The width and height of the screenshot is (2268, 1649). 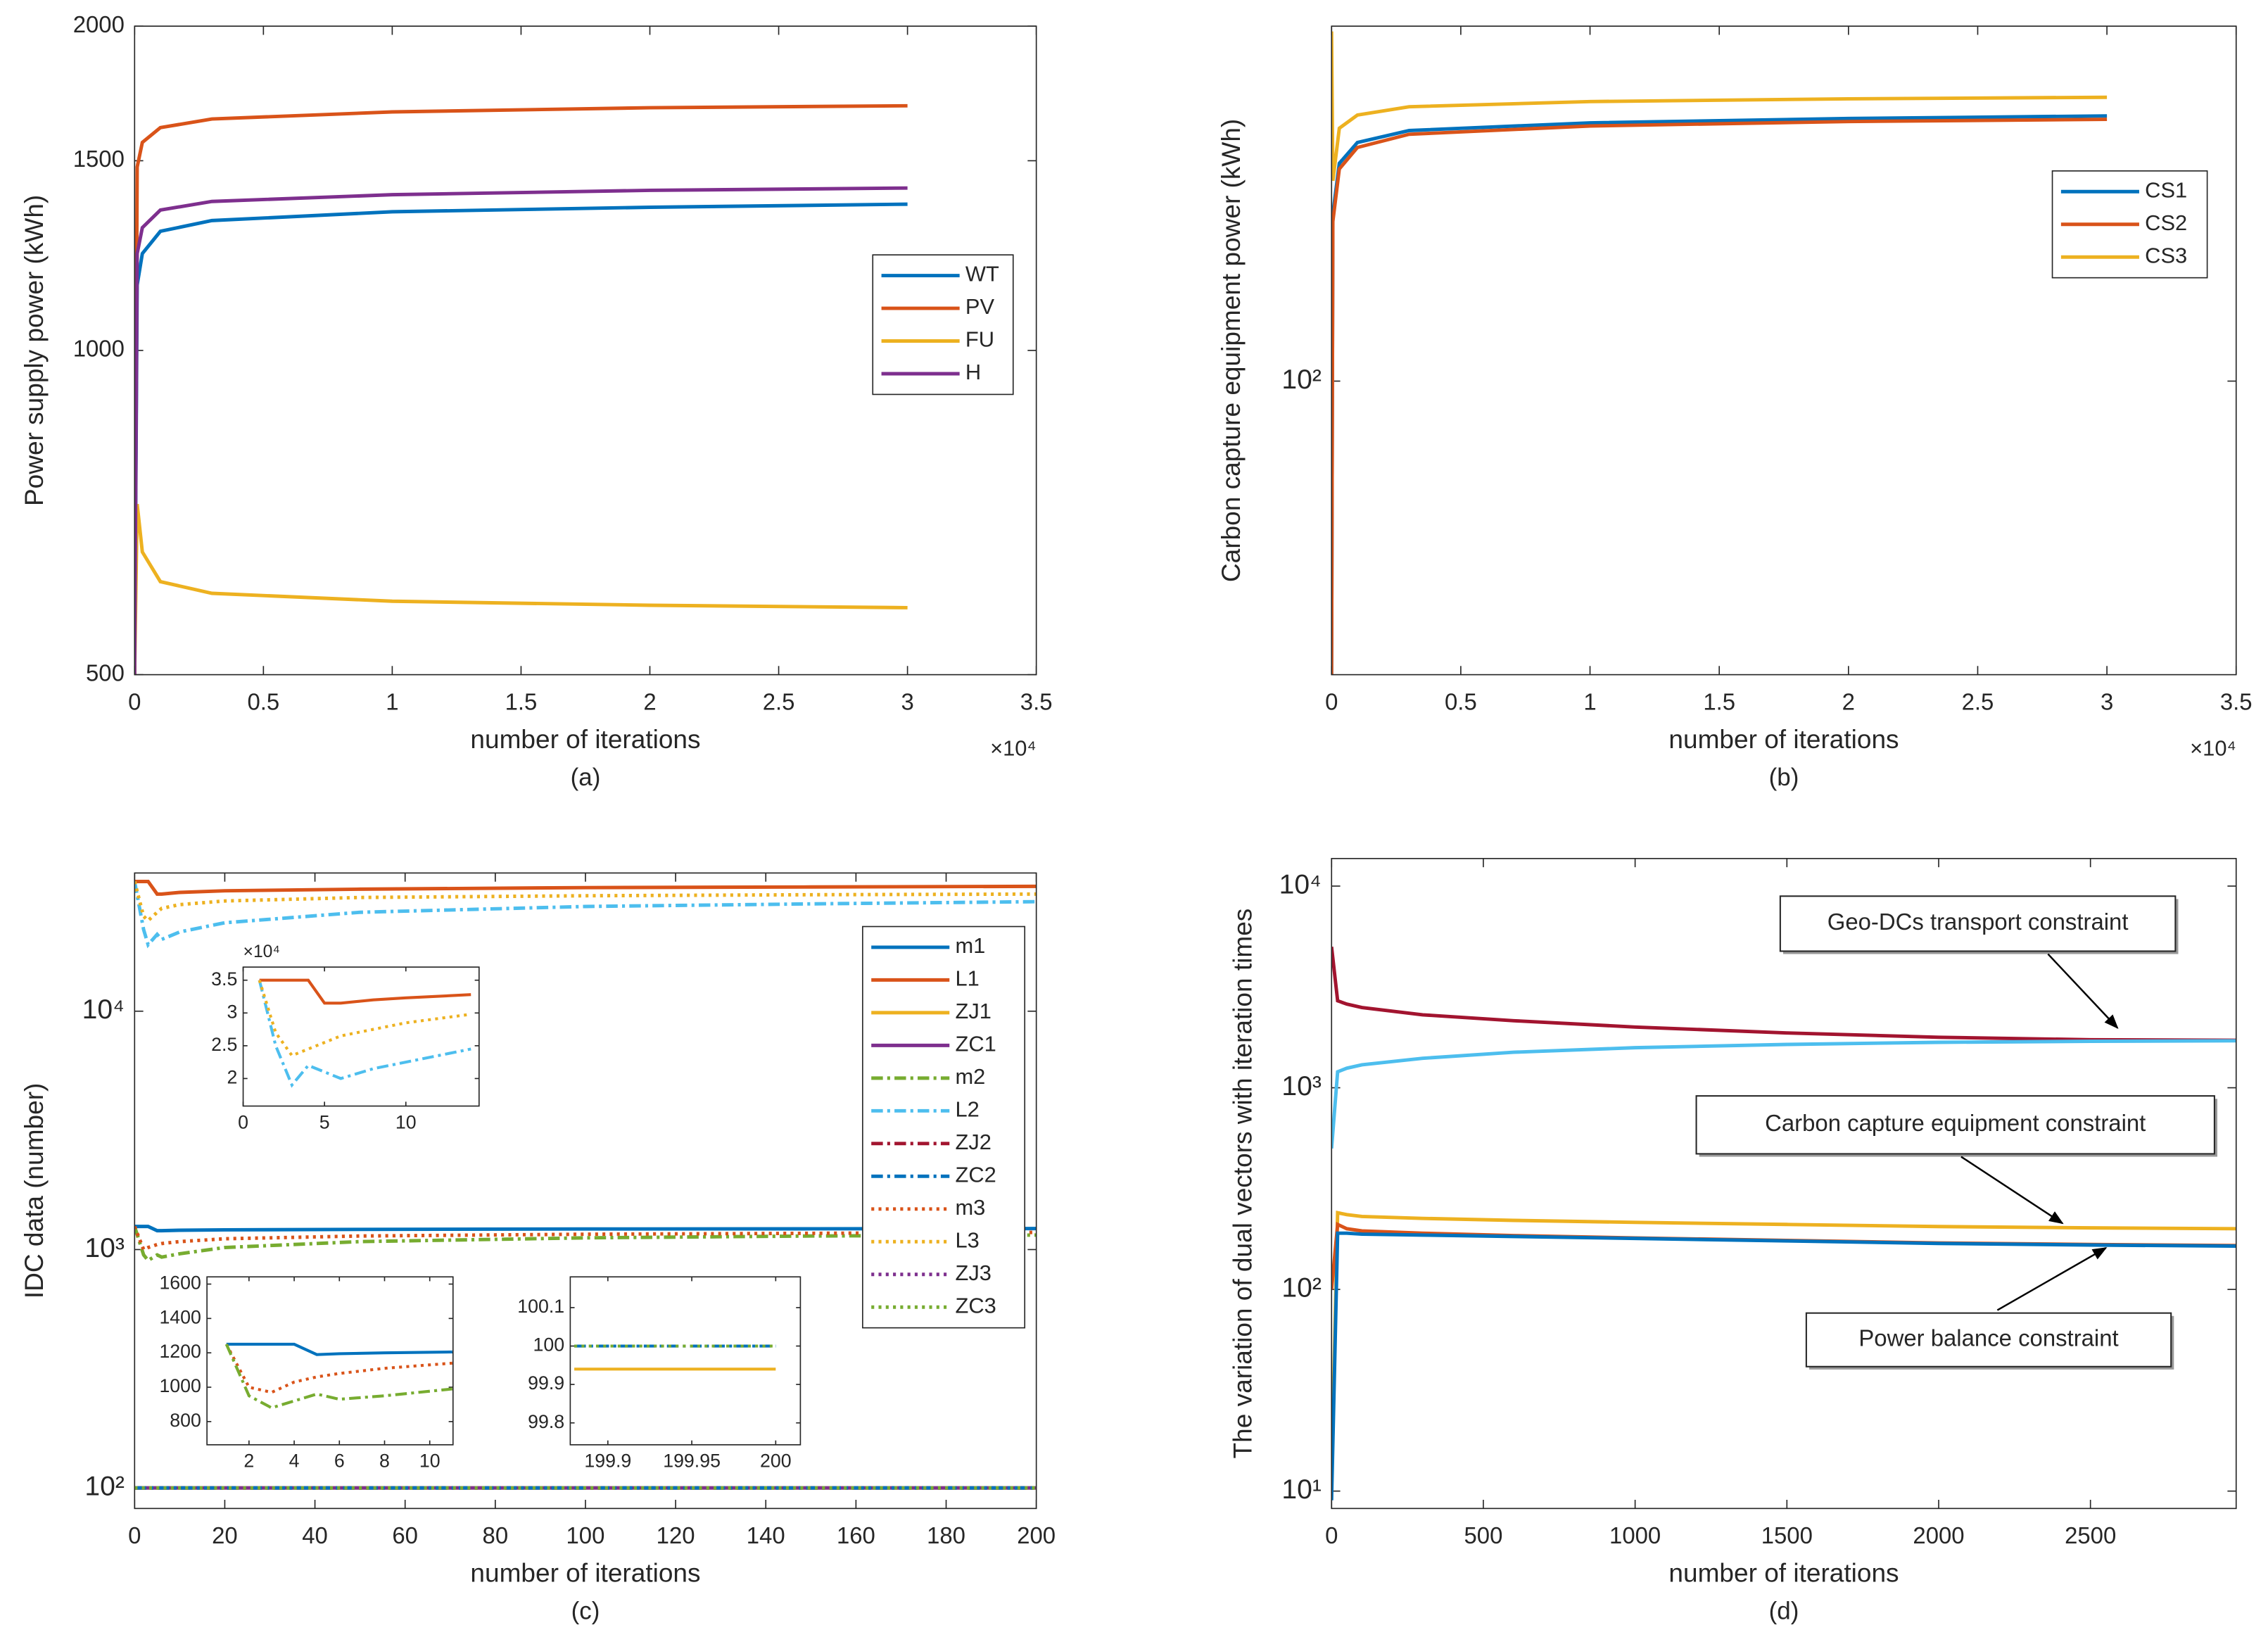 What do you see at coordinates (975, 1044) in the screenshot?
I see `legend-label: ZC1` at bounding box center [975, 1044].